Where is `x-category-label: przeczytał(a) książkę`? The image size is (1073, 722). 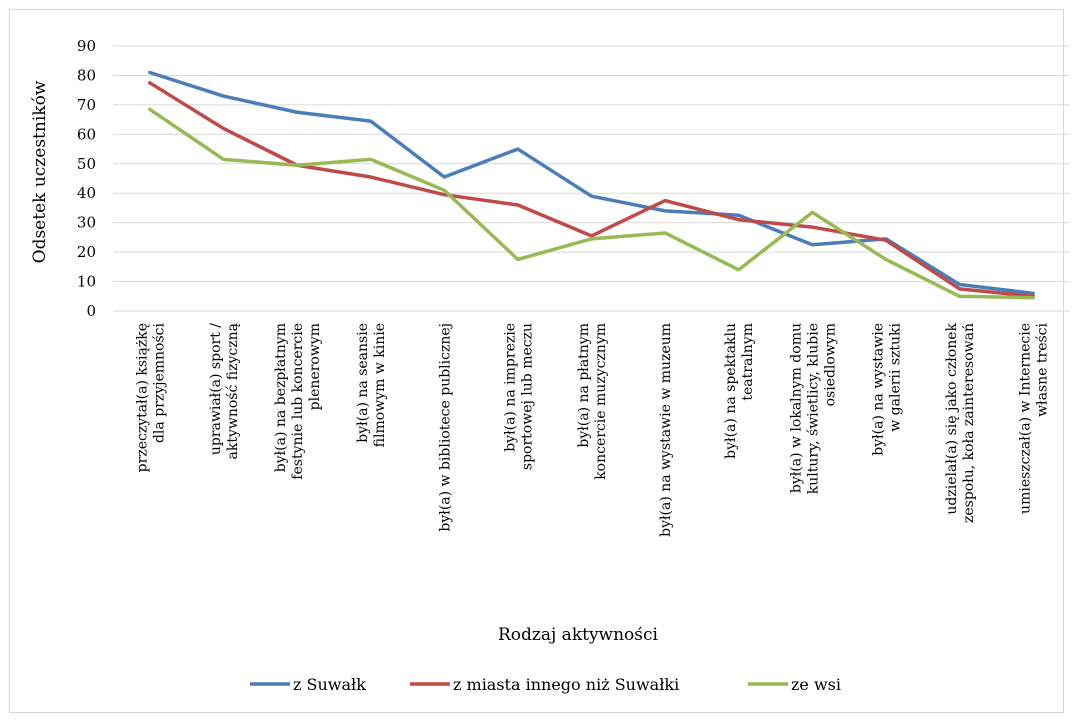
x-category-label: przeczytał(a) książkę is located at coordinates (142, 397).